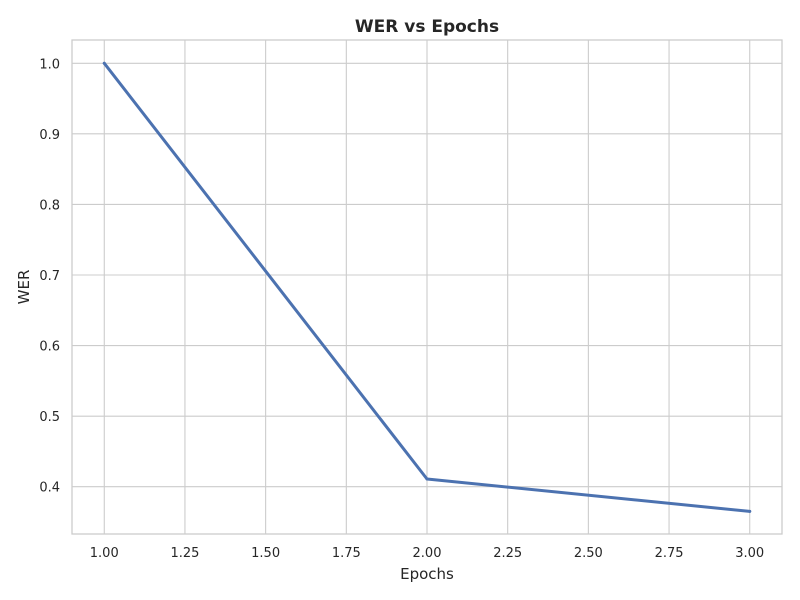  What do you see at coordinates (49, 64) in the screenshot?
I see `y-tick-label: 1.0` at bounding box center [49, 64].